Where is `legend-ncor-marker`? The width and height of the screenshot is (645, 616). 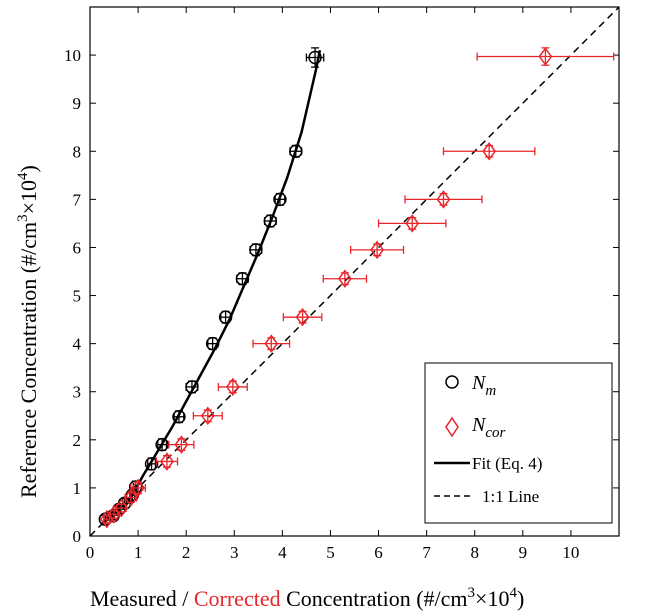
legend-ncor-marker is located at coordinates (452, 427).